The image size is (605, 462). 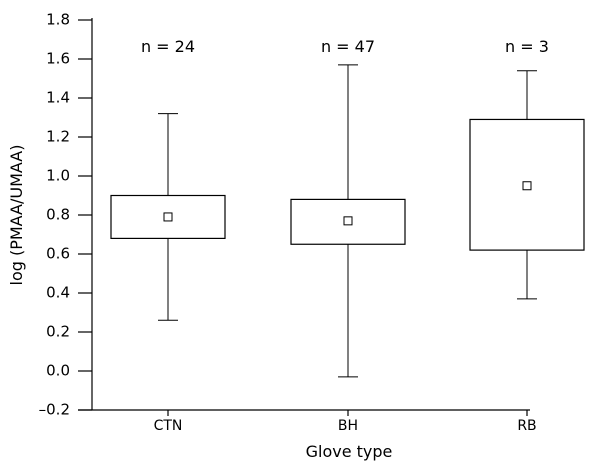 I want to click on y-tick-label: 1.6, so click(x=58, y=59).